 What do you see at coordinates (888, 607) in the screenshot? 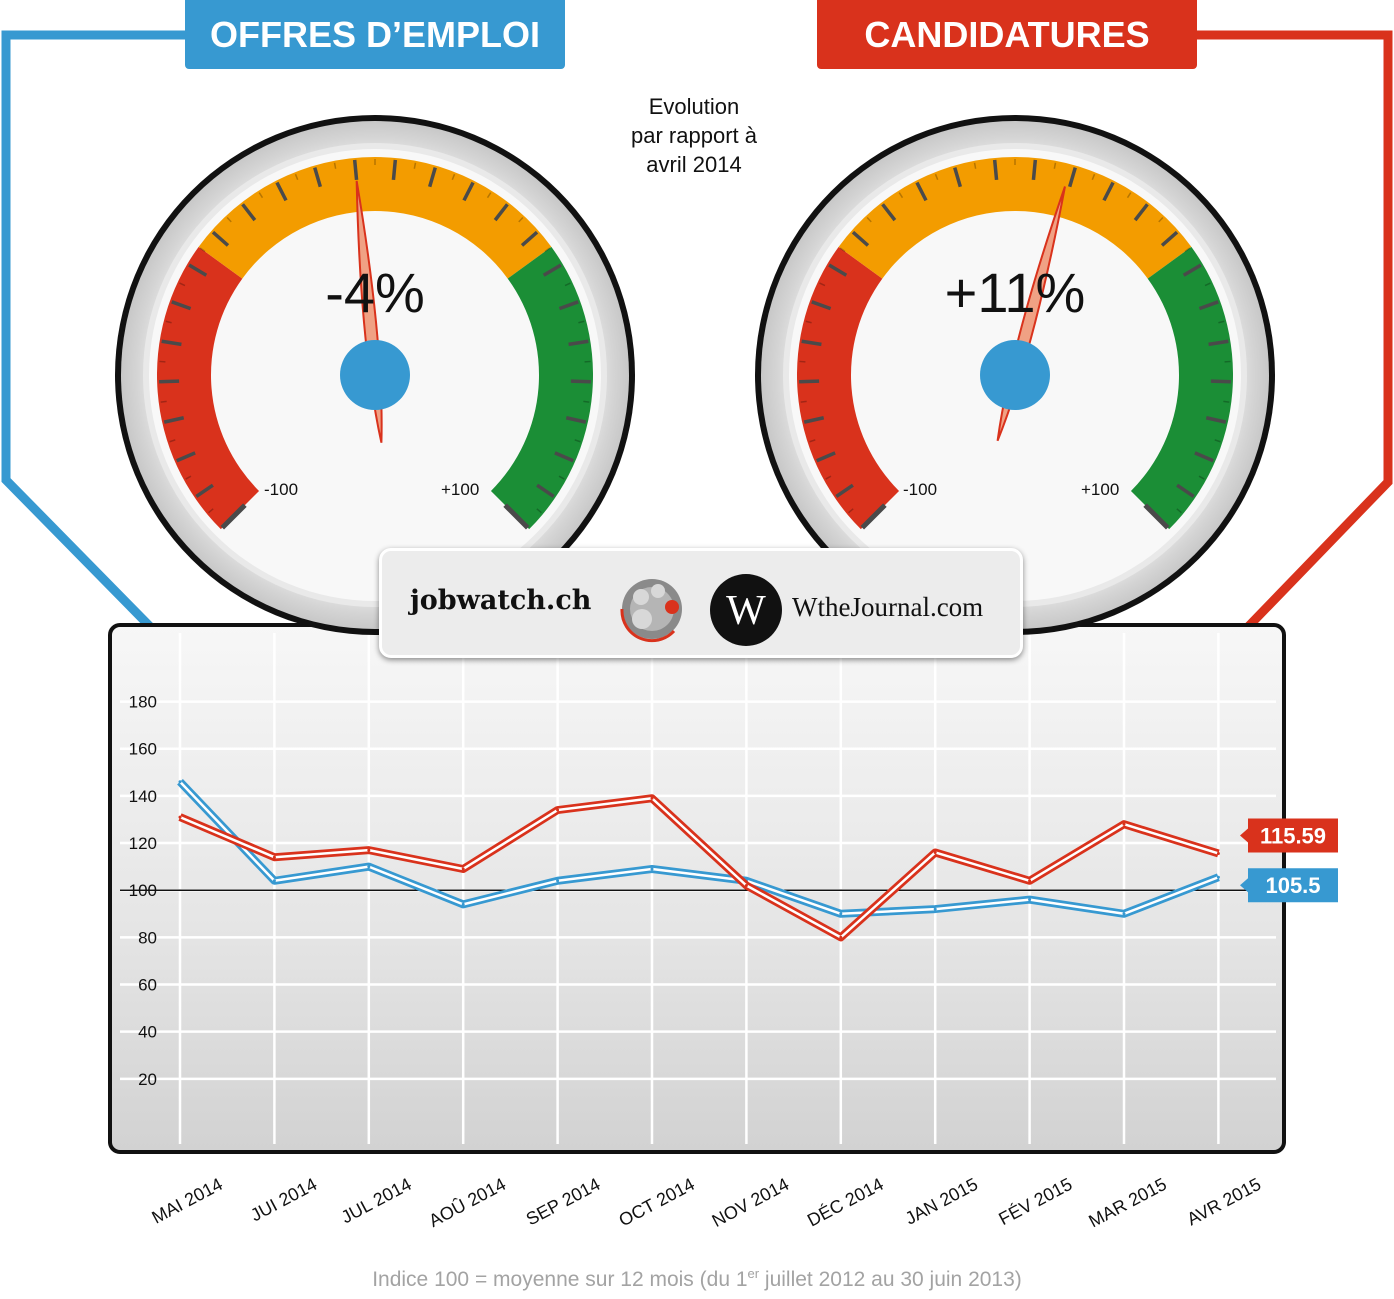
I see `wthejournal-logo-text: WtheJournal.com` at bounding box center [888, 607].